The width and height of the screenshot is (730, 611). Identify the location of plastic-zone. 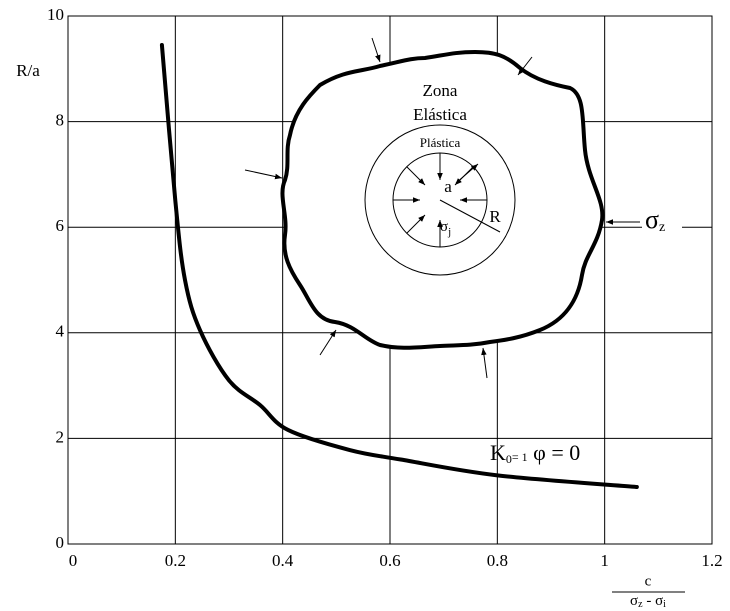
(440, 200).